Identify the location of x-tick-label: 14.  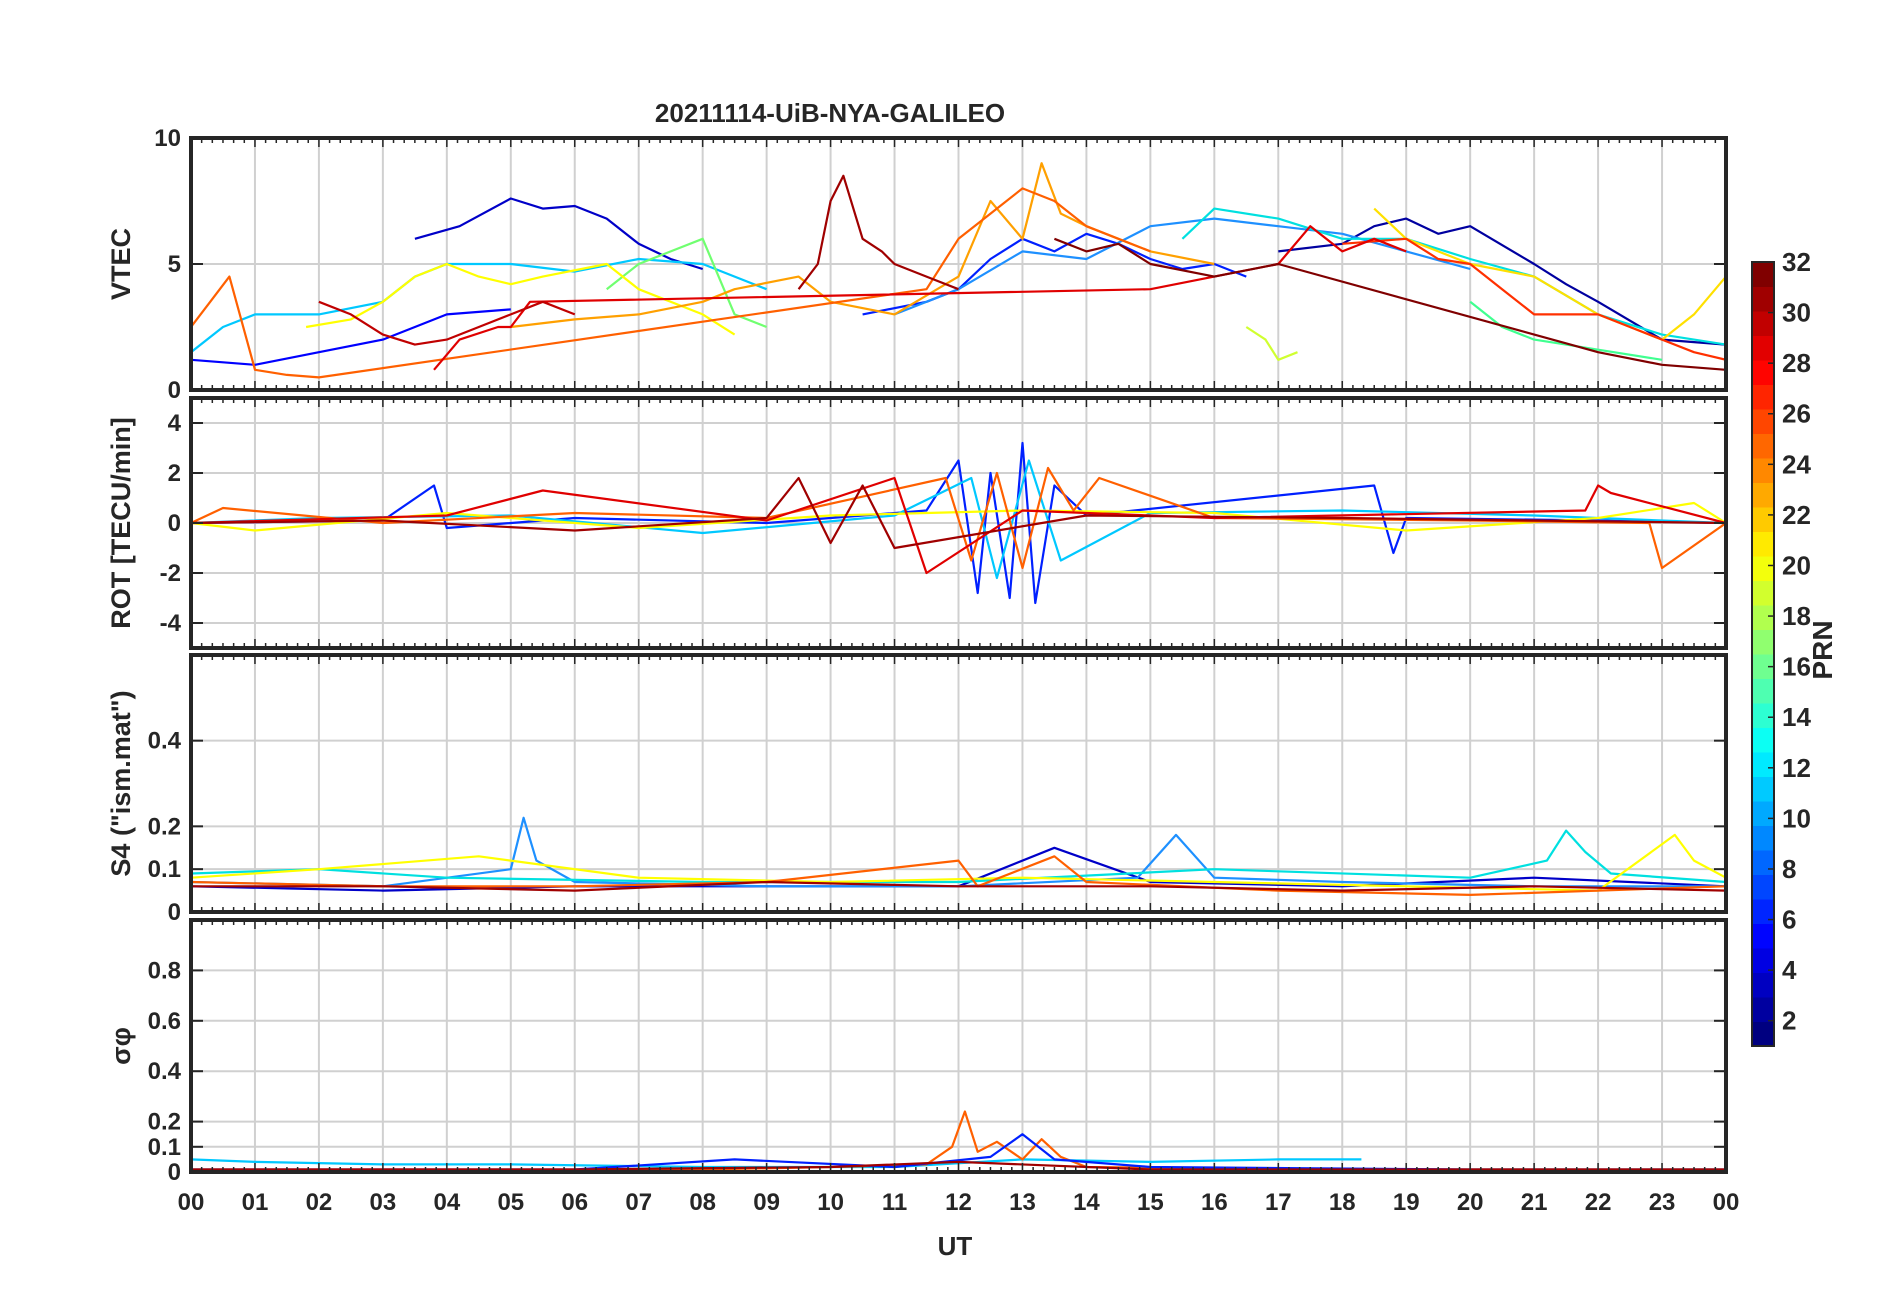
(1086, 1202).